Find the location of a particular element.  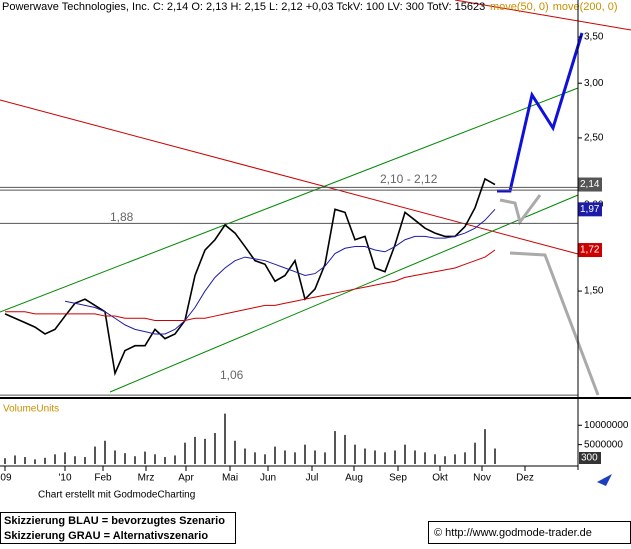

x-tick-label: '09 is located at coordinates (6, 478).